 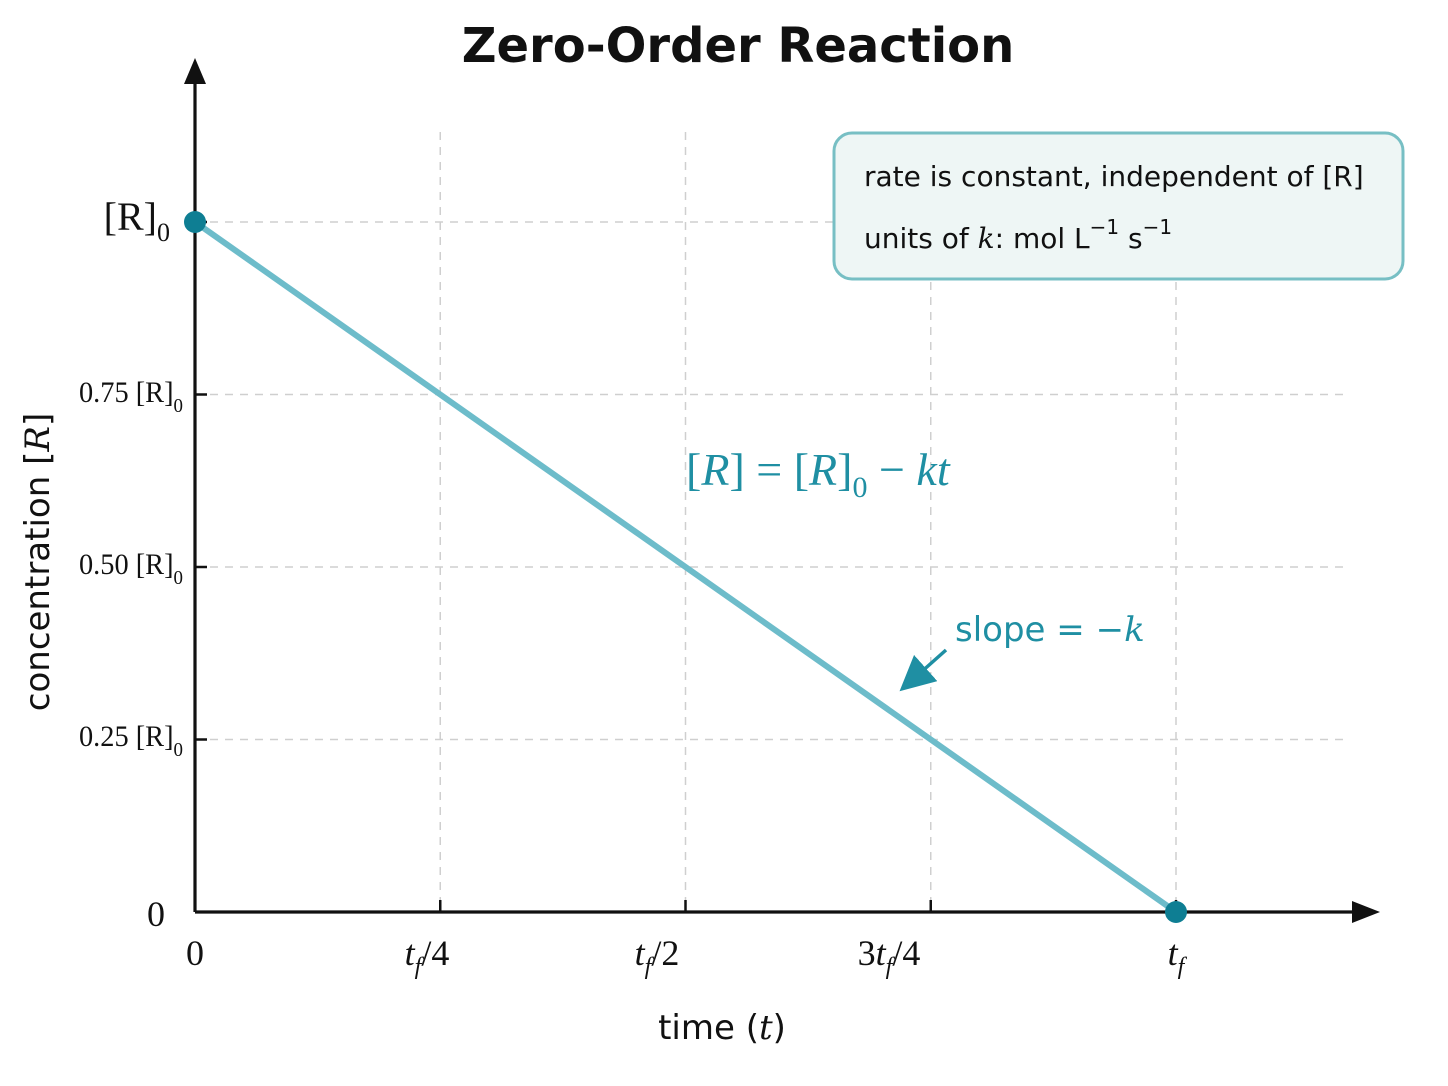 I want to click on y-tick-label-0.75: 0.75 [R]0, so click(x=131, y=396).